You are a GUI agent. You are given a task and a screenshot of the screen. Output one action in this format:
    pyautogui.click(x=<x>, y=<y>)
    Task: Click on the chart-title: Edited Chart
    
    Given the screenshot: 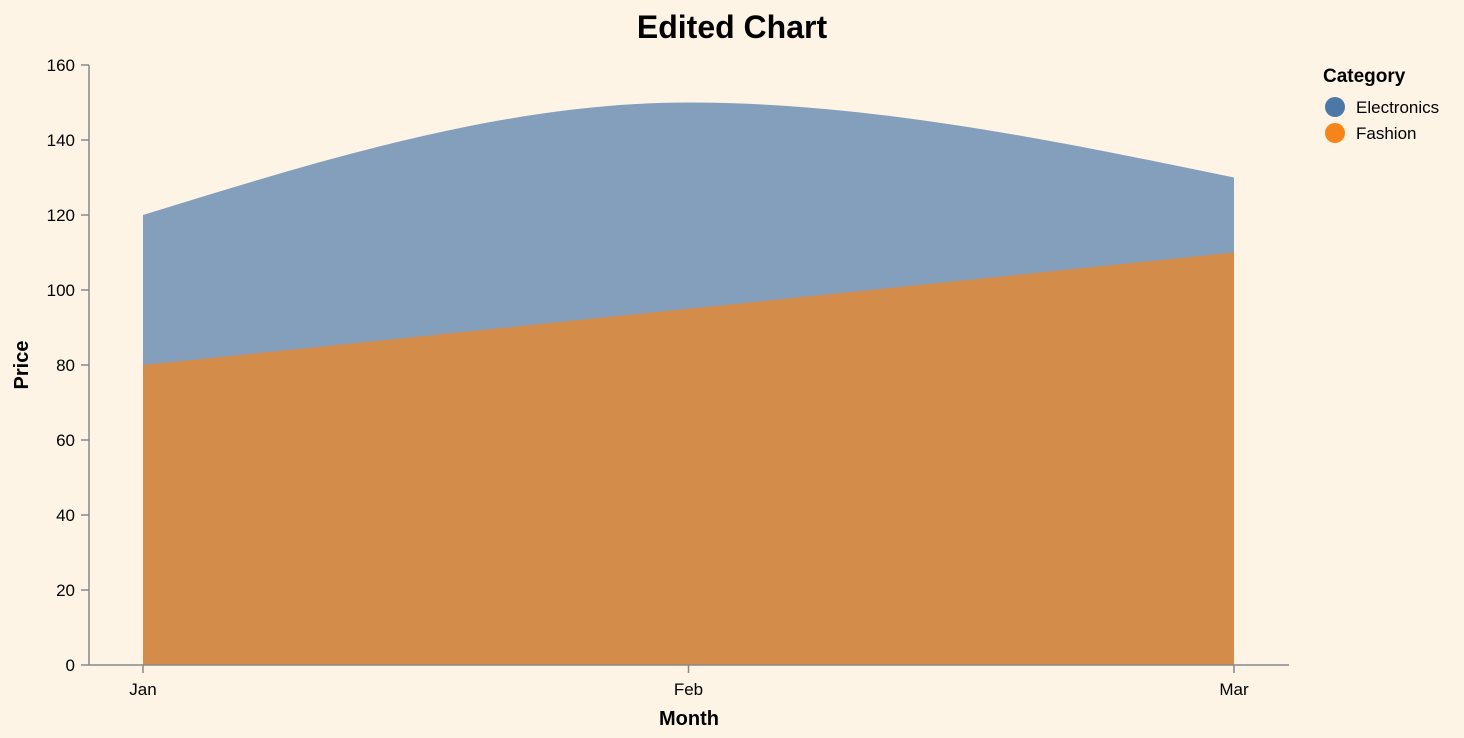 What is the action you would take?
    pyautogui.click(x=732, y=27)
    